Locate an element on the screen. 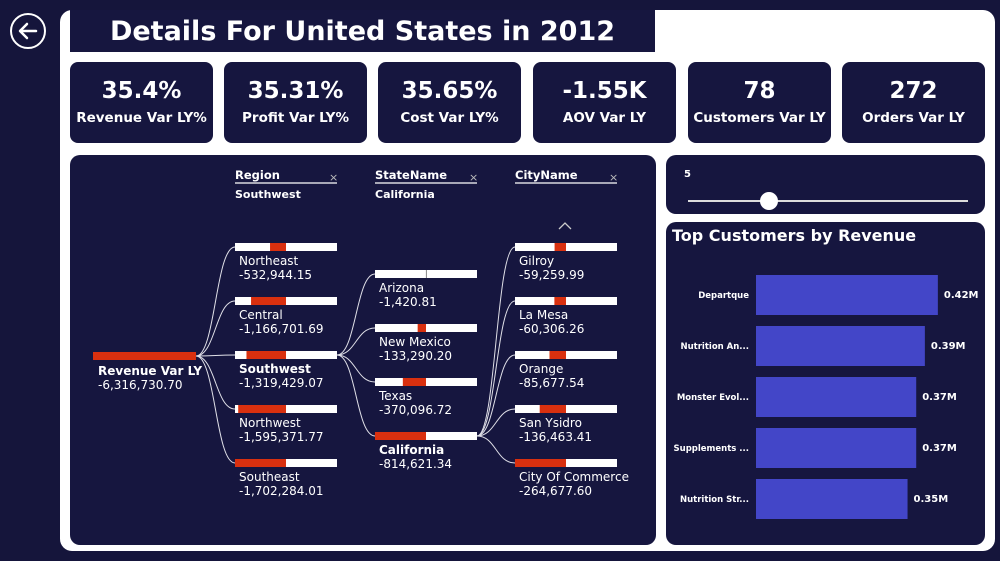 Image resolution: width=1000 pixels, height=561 pixels. tree-node-label: Orange is located at coordinates (541, 369).